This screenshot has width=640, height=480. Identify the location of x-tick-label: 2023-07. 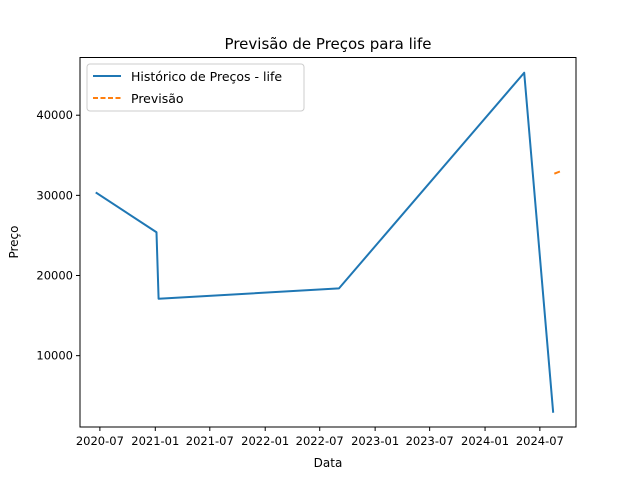
(430, 441).